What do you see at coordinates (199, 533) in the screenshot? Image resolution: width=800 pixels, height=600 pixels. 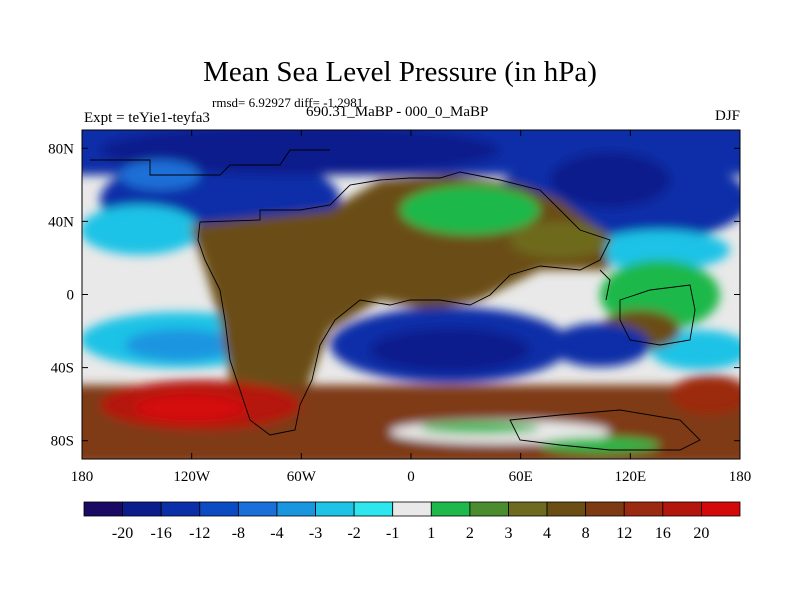 I see `colorbar-label: -12` at bounding box center [199, 533].